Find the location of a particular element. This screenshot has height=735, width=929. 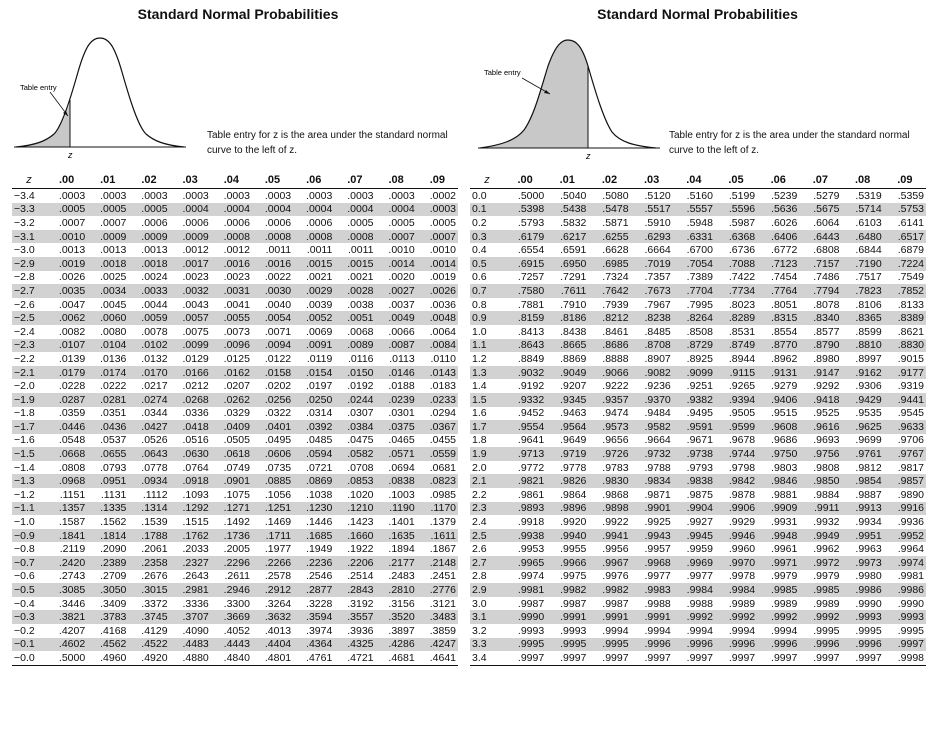

probability-cell: .9345 is located at coordinates (567, 399).